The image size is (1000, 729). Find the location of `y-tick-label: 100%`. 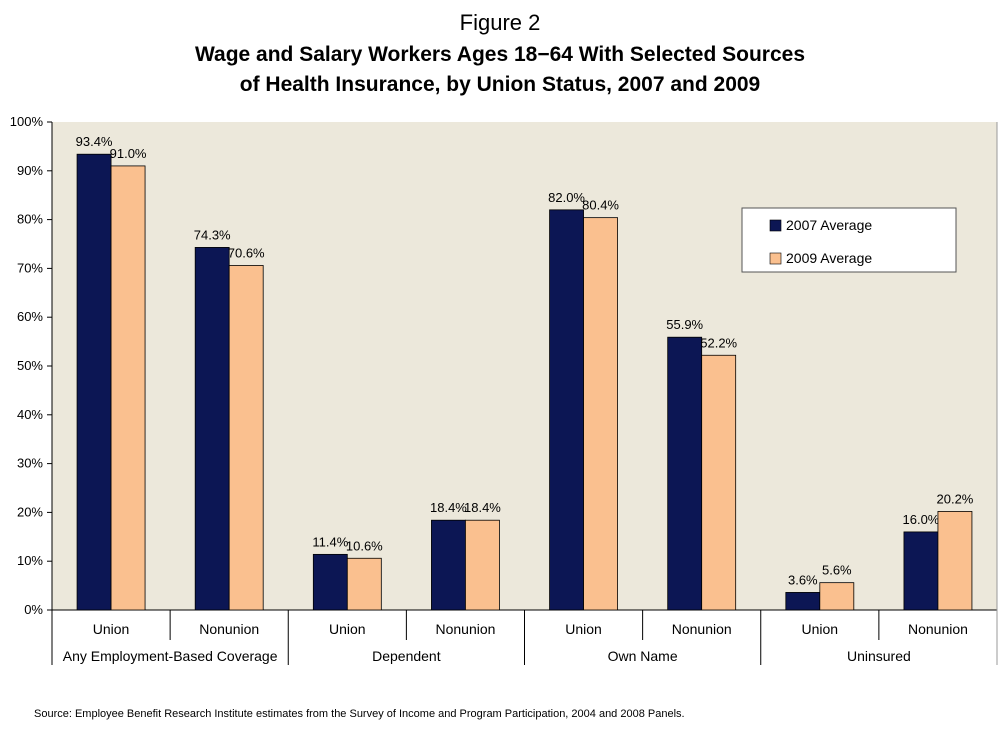

y-tick-label: 100% is located at coordinates (27, 121).